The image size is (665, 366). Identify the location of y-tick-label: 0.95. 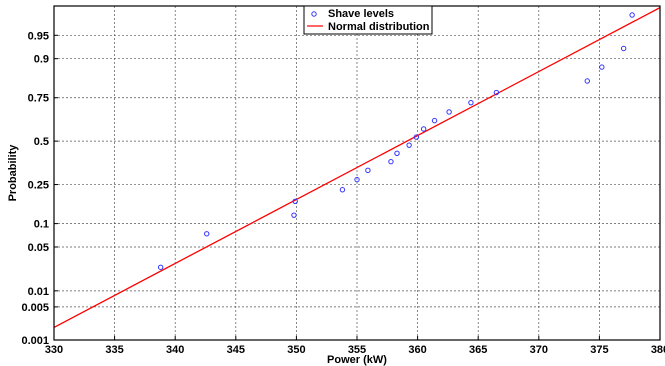
(38, 36).